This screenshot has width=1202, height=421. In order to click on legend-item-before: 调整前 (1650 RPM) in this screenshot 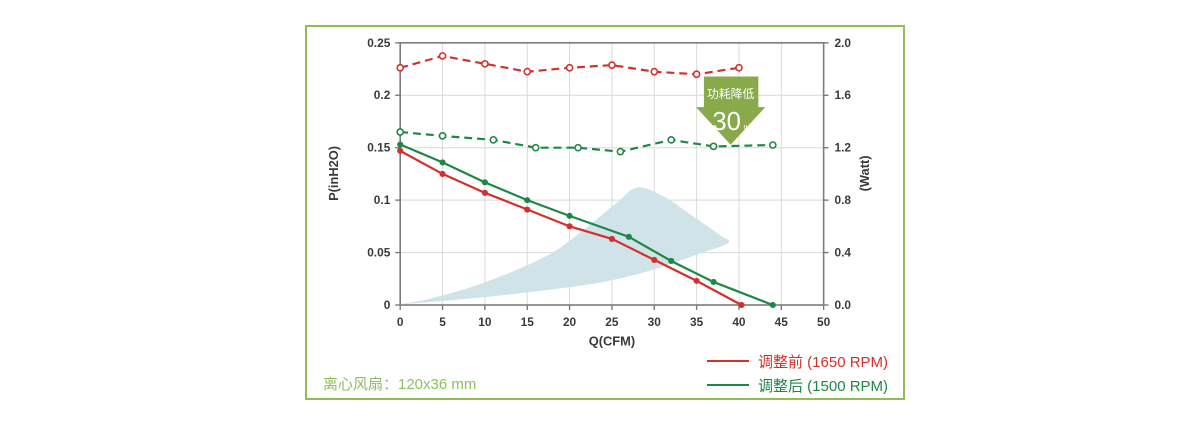, I will do `click(797, 361)`.